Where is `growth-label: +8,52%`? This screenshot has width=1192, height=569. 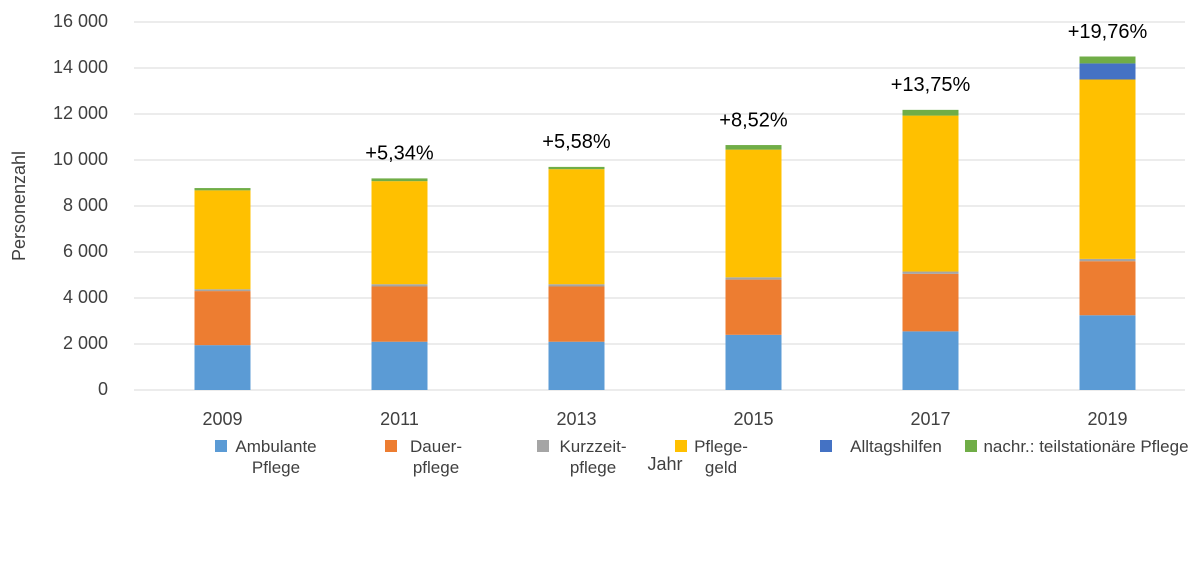
growth-label: +8,52% is located at coordinates (753, 120).